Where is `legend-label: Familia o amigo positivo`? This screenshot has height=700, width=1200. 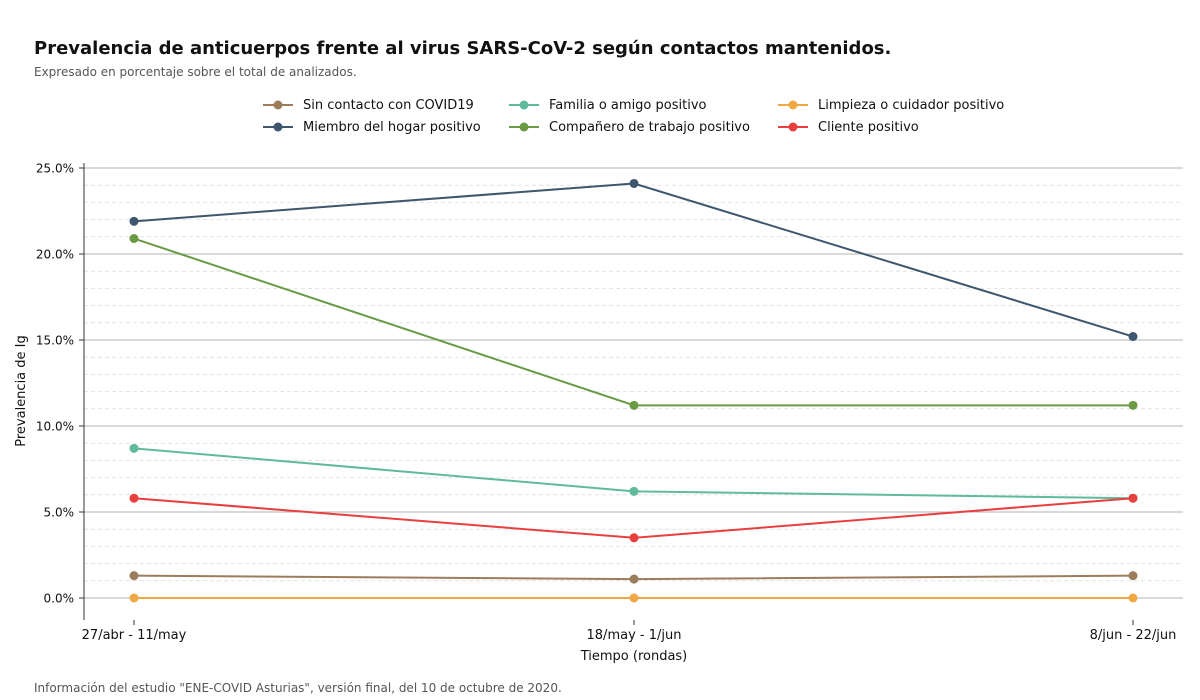 legend-label: Familia o amigo positivo is located at coordinates (628, 105).